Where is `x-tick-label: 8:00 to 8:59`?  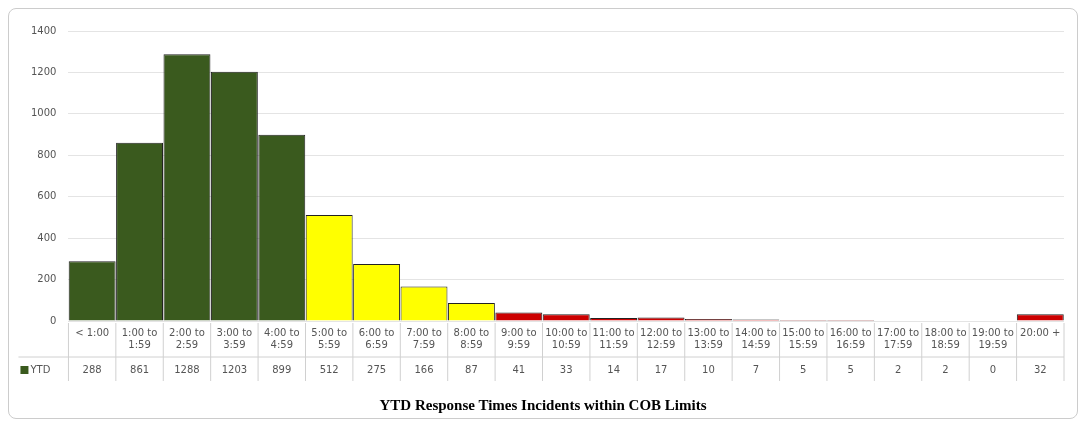
x-tick-label: 8:00 to 8:59 is located at coordinates (471, 338).